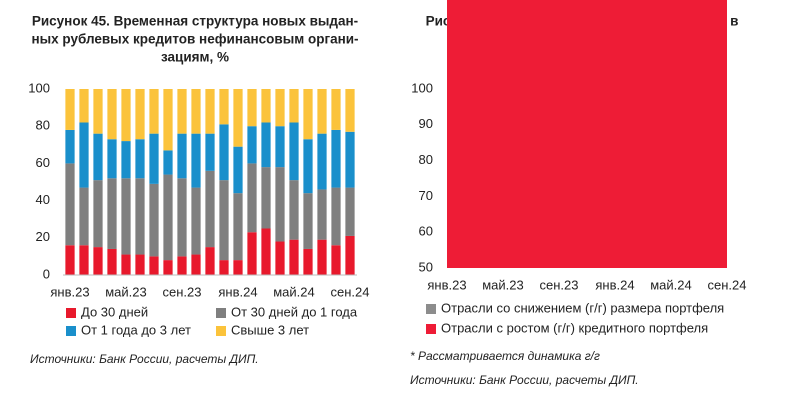 The image size is (800, 401). What do you see at coordinates (46, 273) in the screenshot?
I see `y-tick-label: 0` at bounding box center [46, 273].